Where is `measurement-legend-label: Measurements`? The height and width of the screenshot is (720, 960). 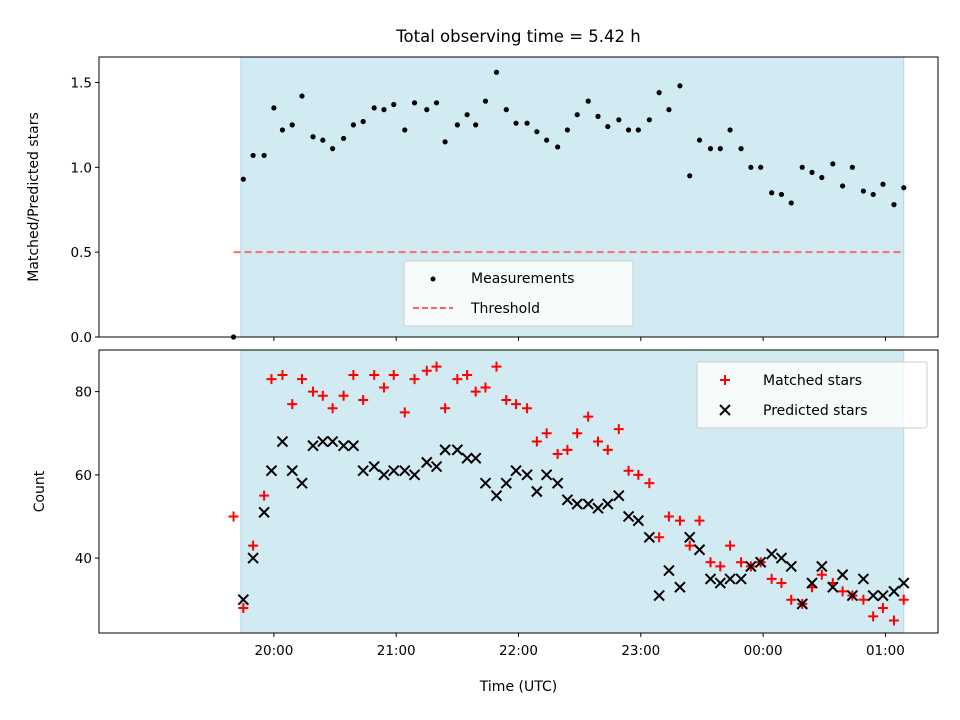 measurement-legend-label: Measurements is located at coordinates (522, 279).